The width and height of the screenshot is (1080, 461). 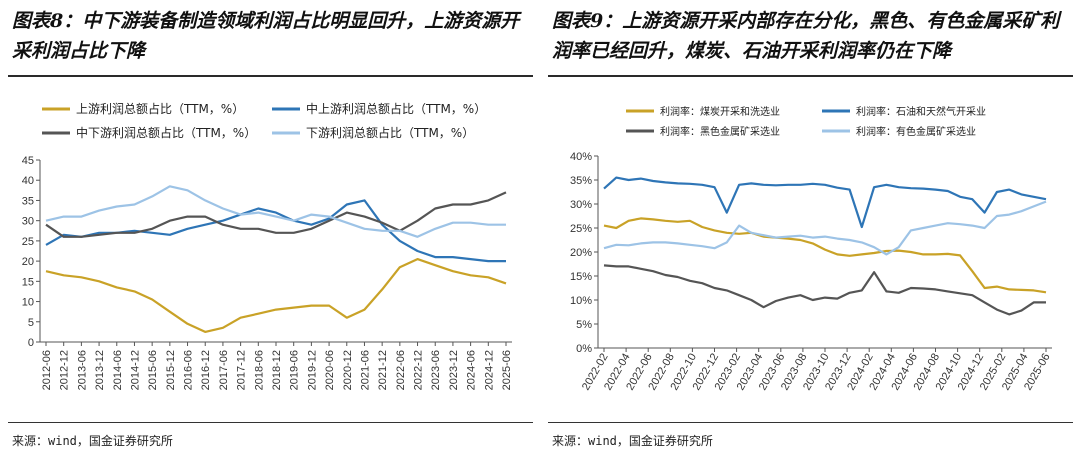 I want to click on left-ytick-4: 20, so click(x=28, y=262).